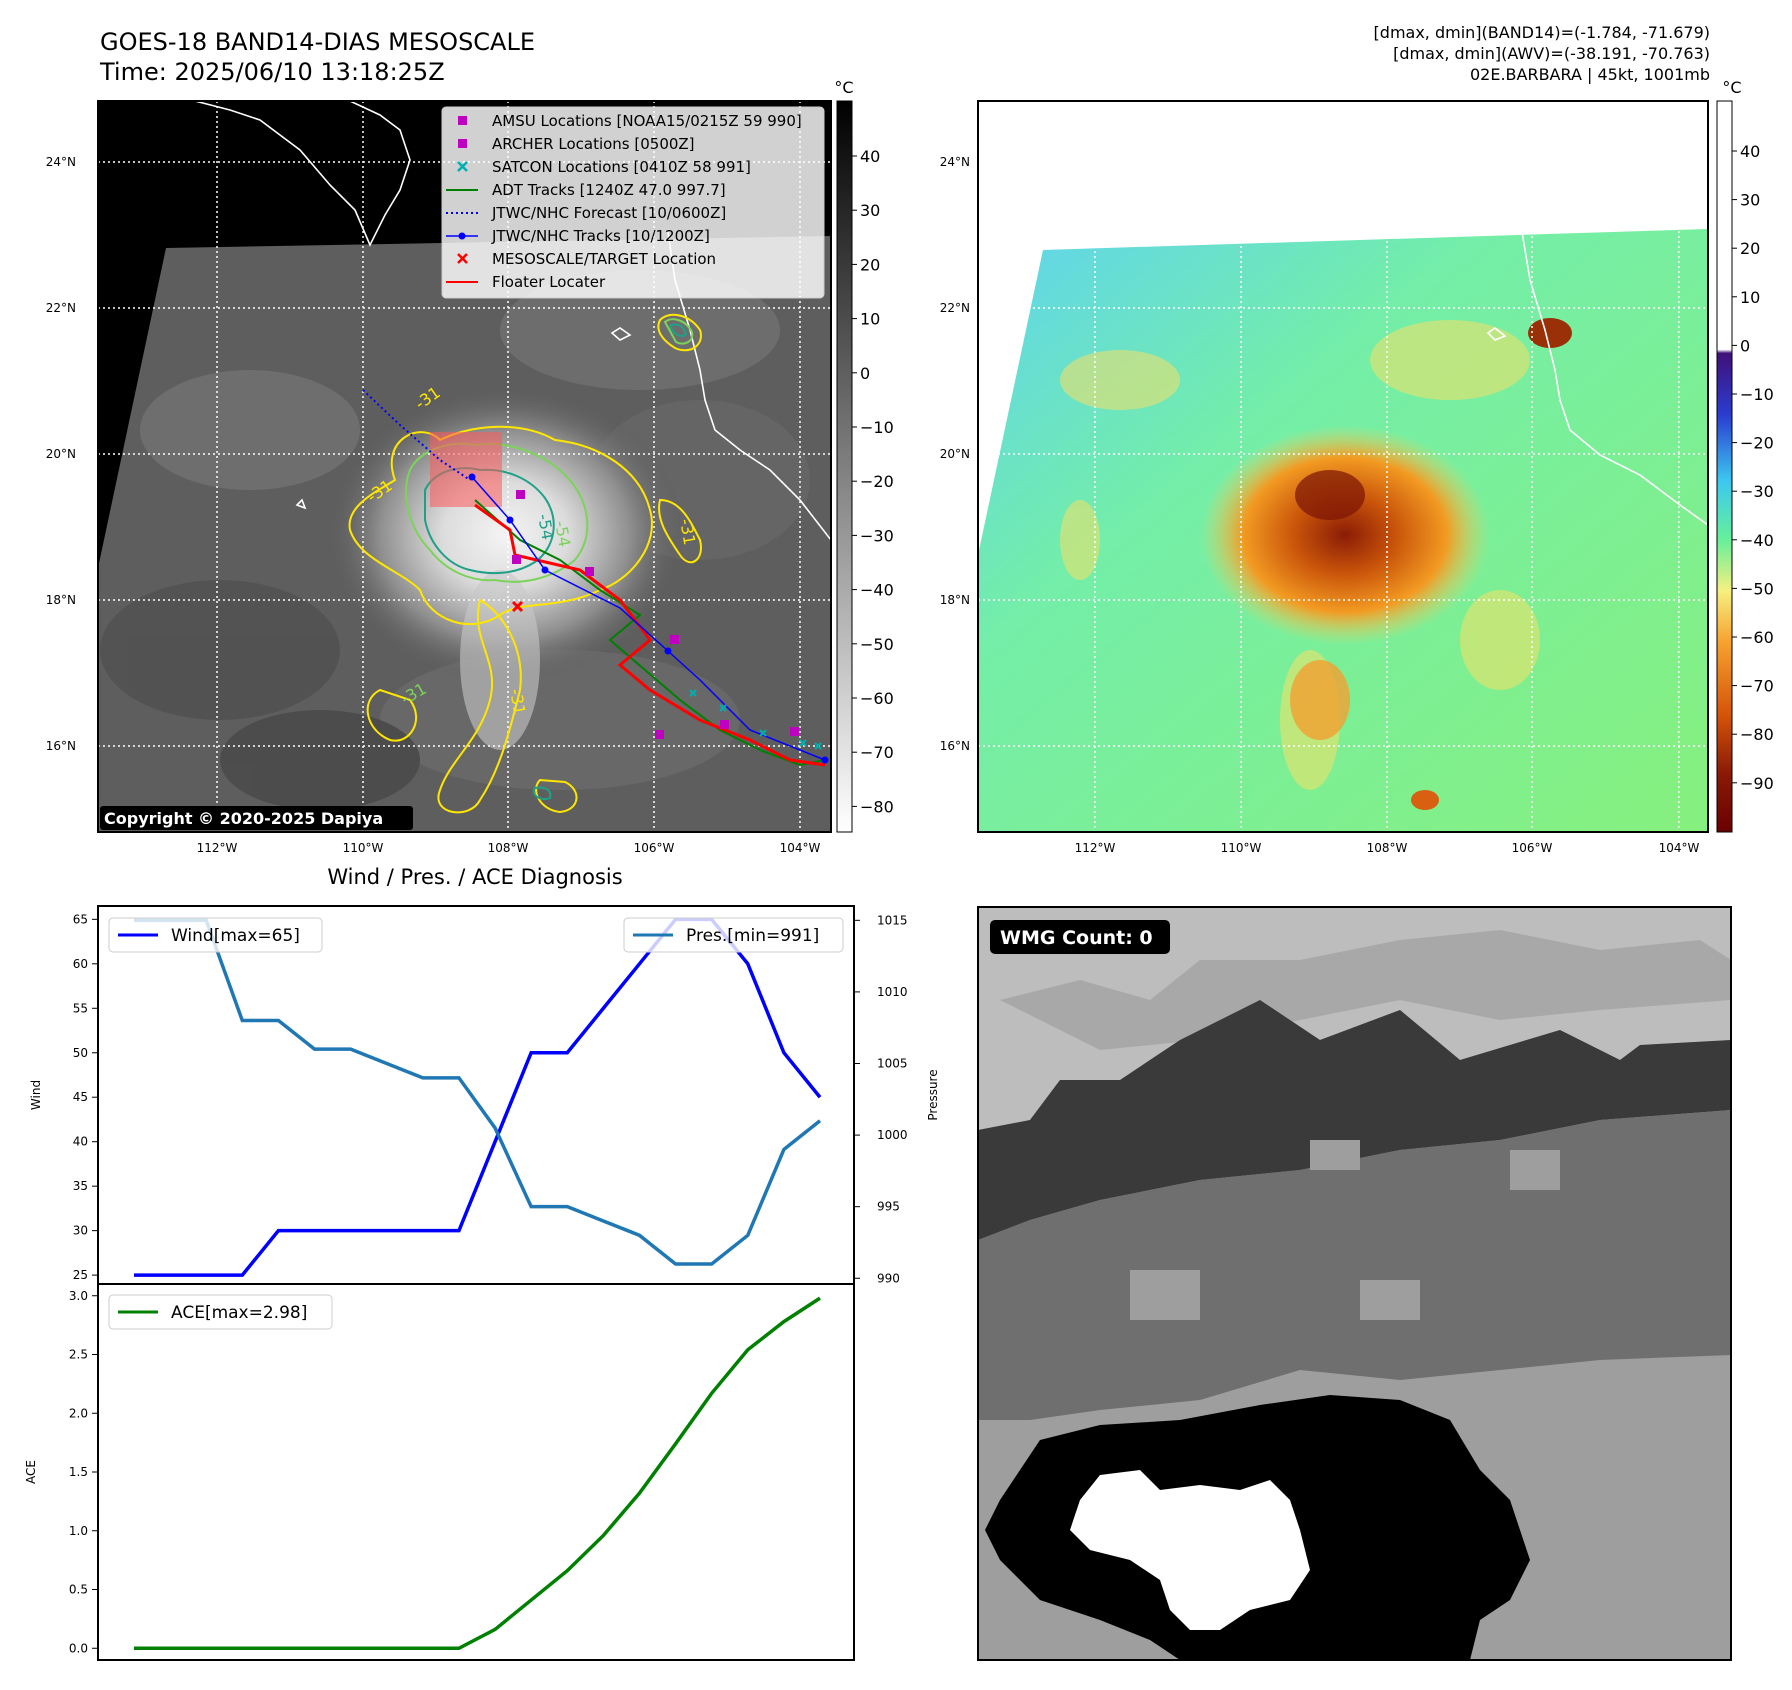  Describe the element at coordinates (752, 936) in the screenshot. I see `pressure-legend-label: Pres.[min=991]` at that location.